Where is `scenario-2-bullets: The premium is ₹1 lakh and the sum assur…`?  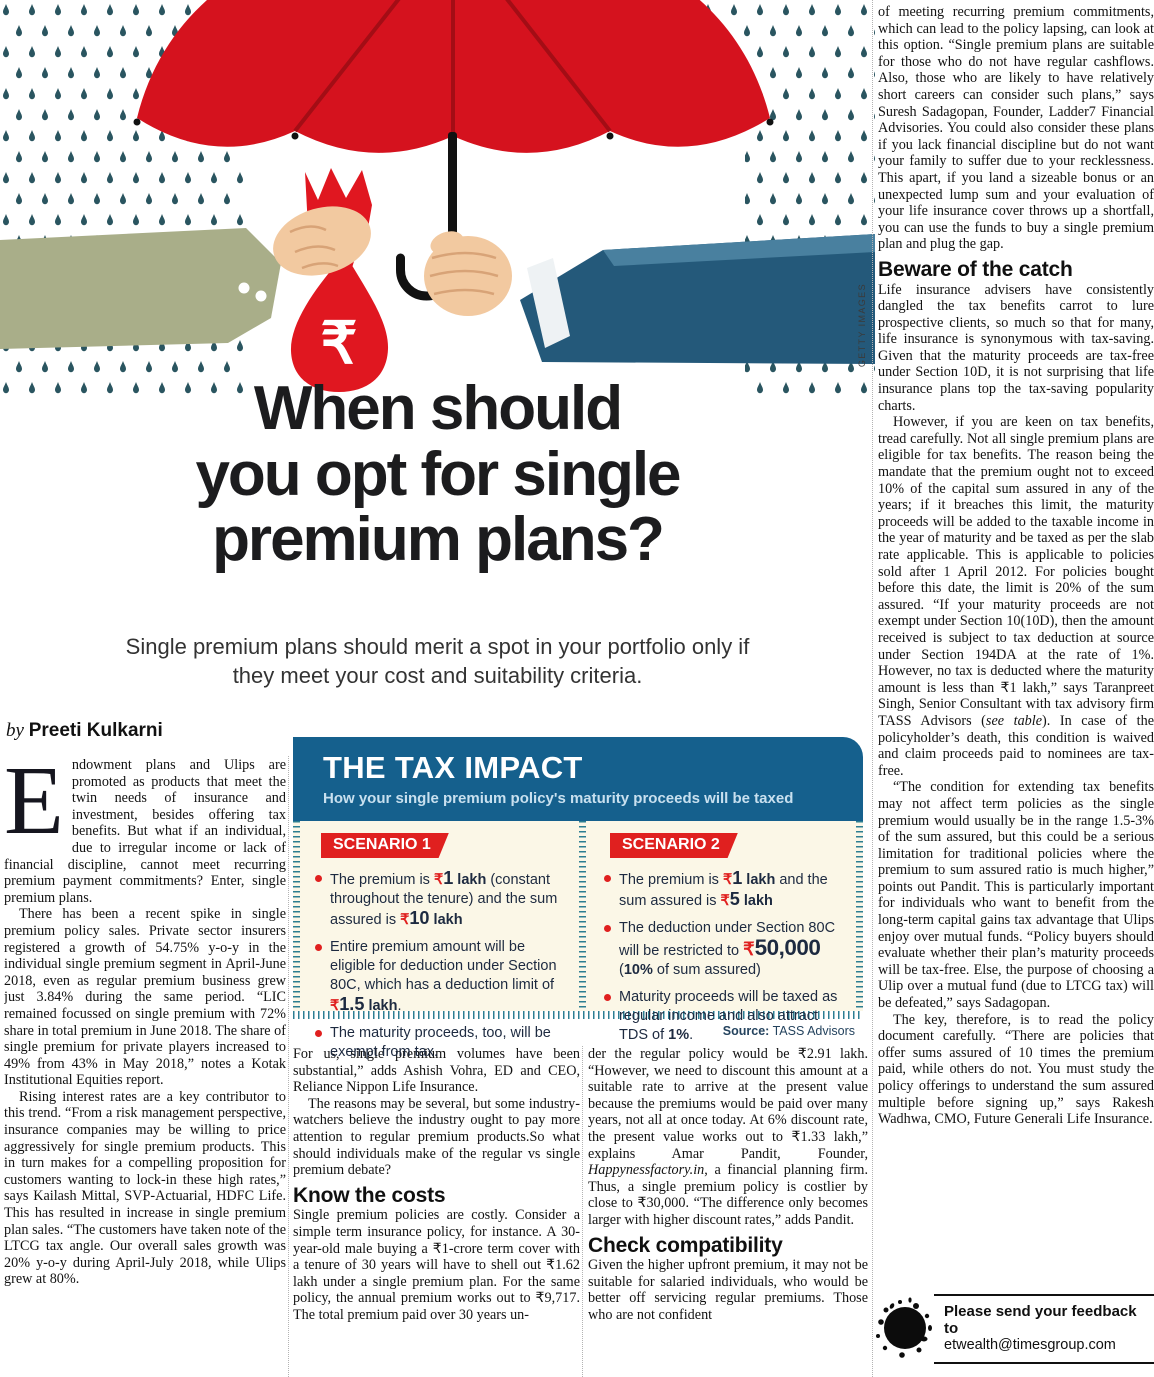
scenario-2-bullets: The premium is ₹1 lakh and the sum assur… is located at coordinates (724, 957).